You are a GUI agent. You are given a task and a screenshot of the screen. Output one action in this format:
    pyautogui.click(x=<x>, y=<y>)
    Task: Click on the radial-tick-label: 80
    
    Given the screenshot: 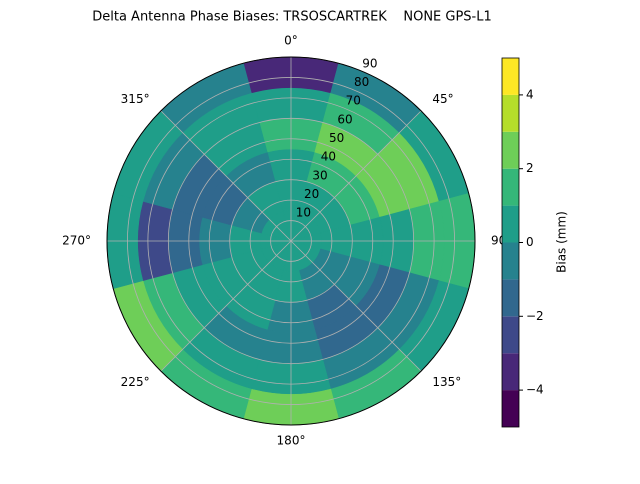 What is the action you would take?
    pyautogui.click(x=361, y=82)
    